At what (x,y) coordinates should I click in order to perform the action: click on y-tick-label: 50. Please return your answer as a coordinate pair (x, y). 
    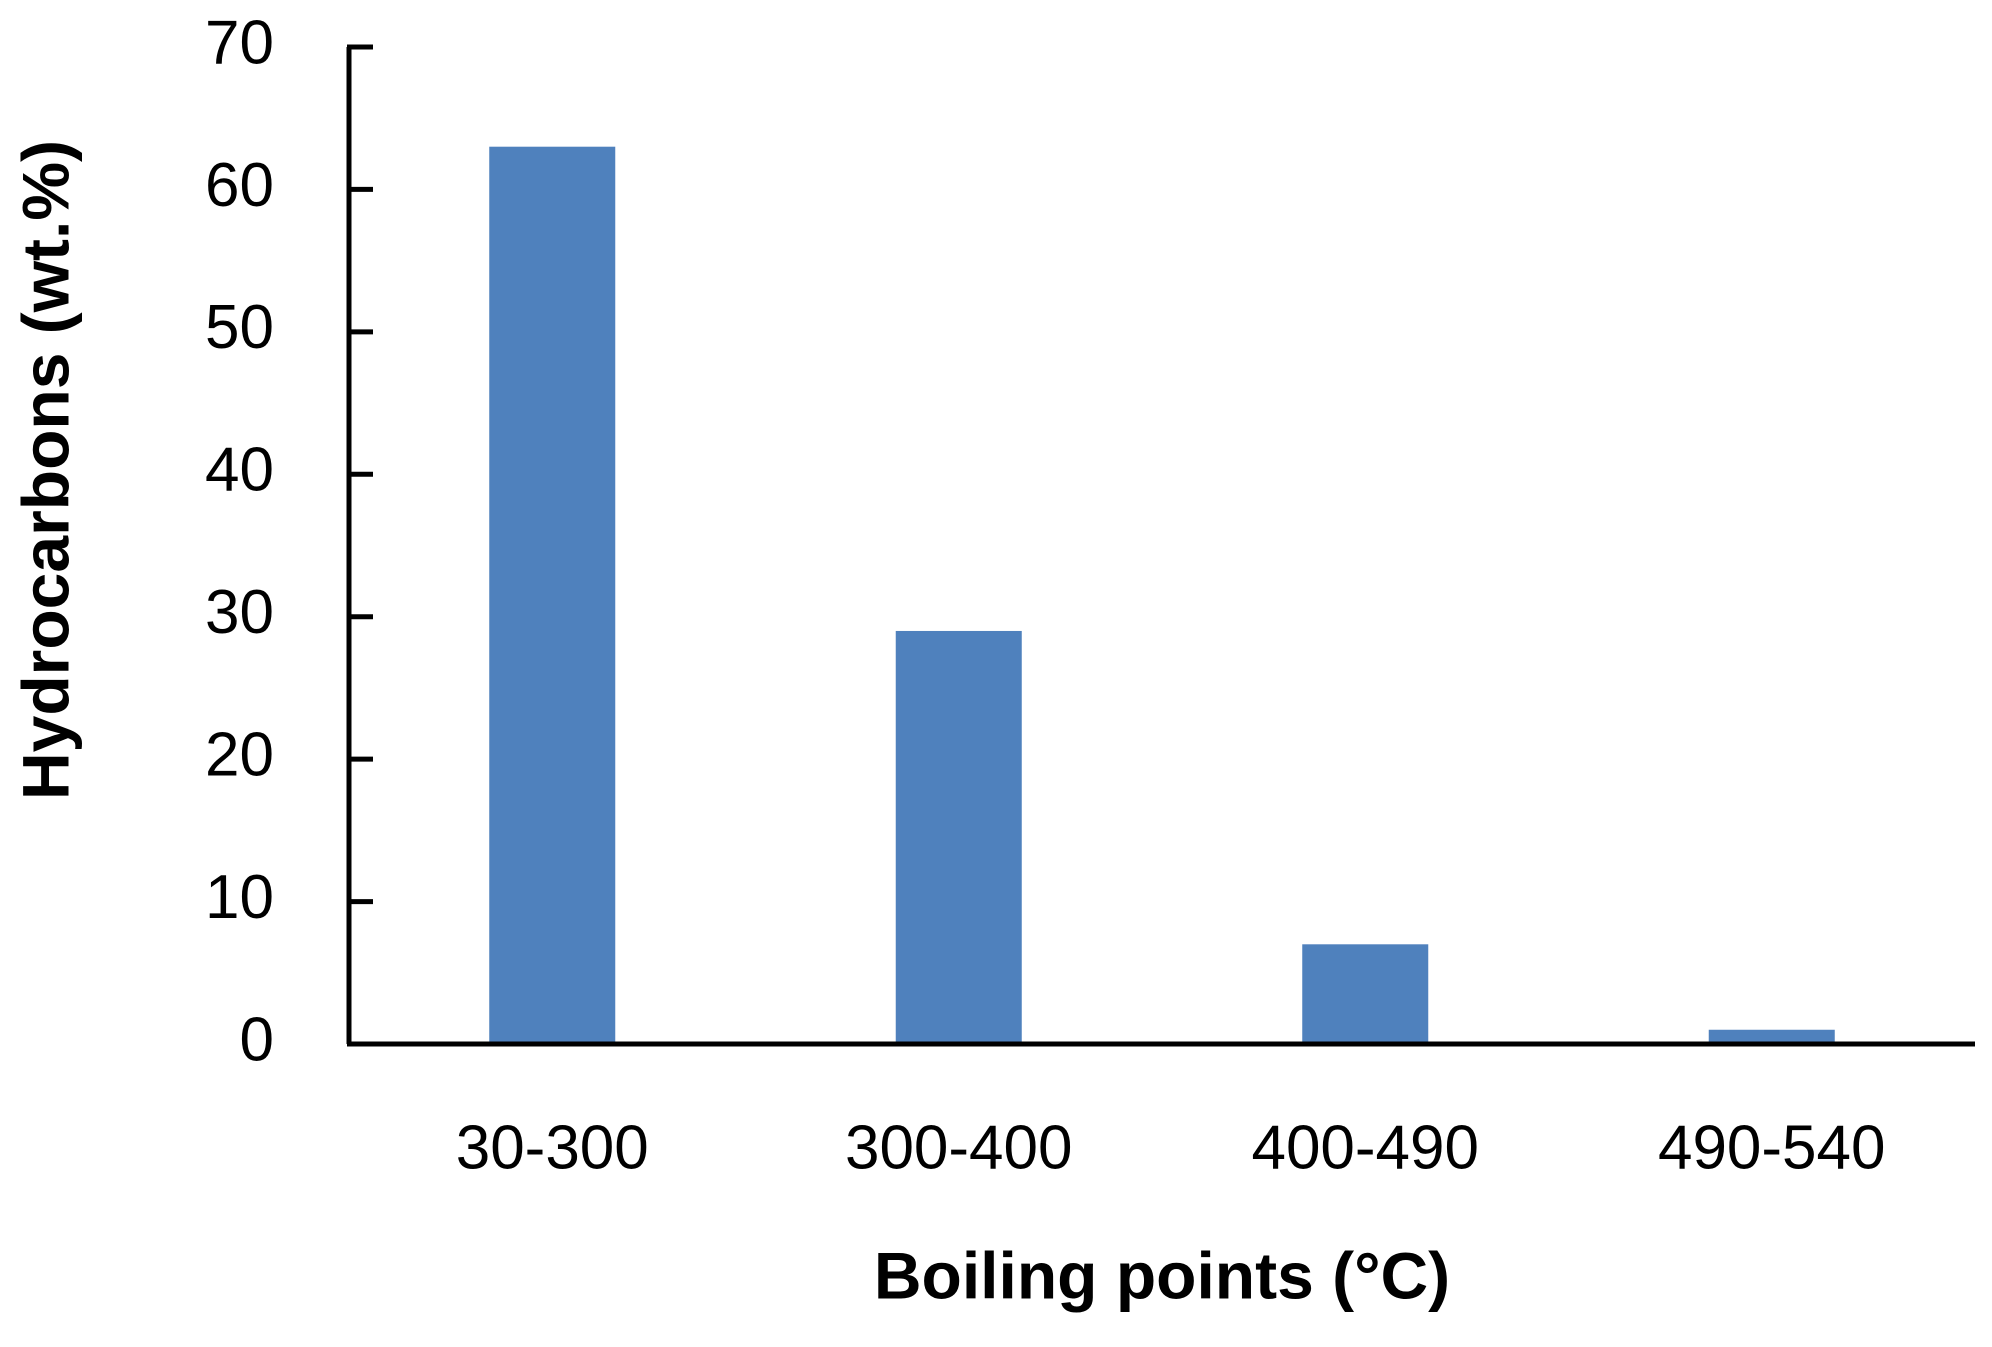
    Looking at the image, I should click on (239, 327).